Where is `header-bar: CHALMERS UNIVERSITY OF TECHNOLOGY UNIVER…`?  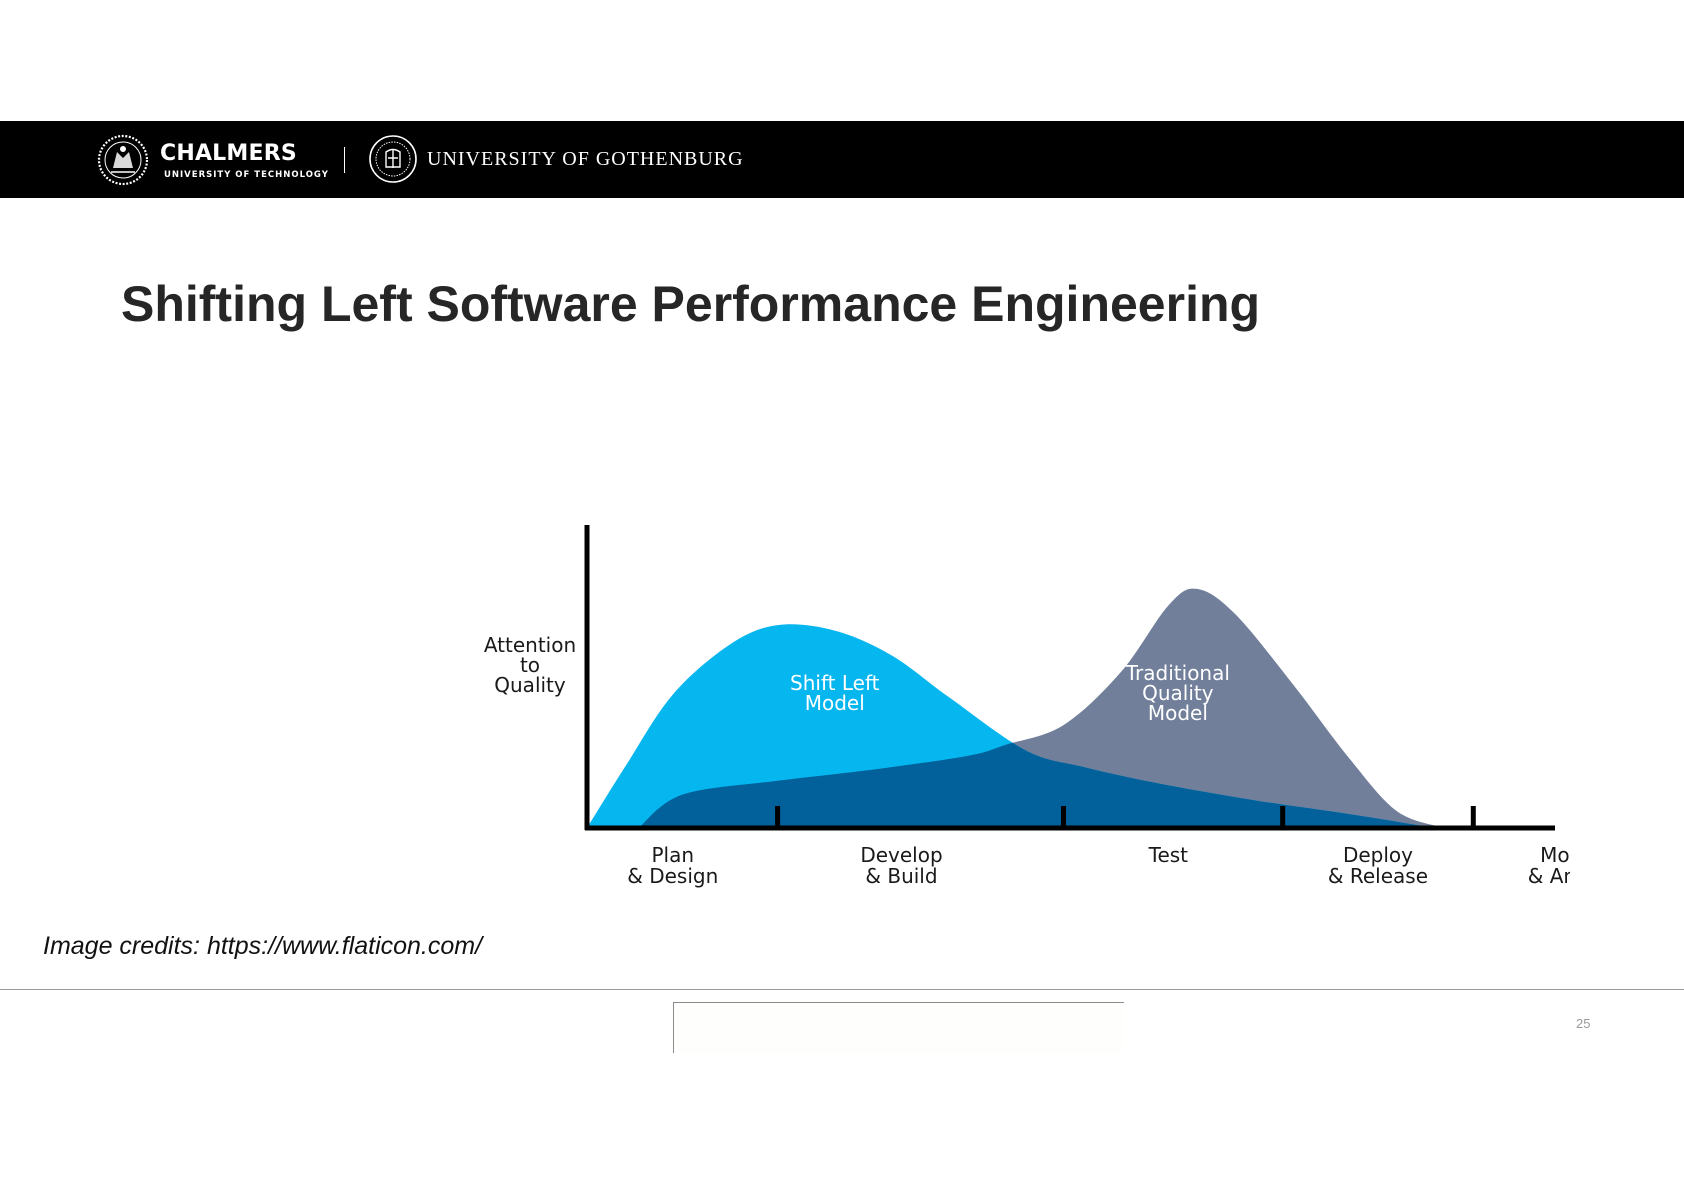 header-bar: CHALMERS UNIVERSITY OF TECHNOLOGY UNIVER… is located at coordinates (842, 159).